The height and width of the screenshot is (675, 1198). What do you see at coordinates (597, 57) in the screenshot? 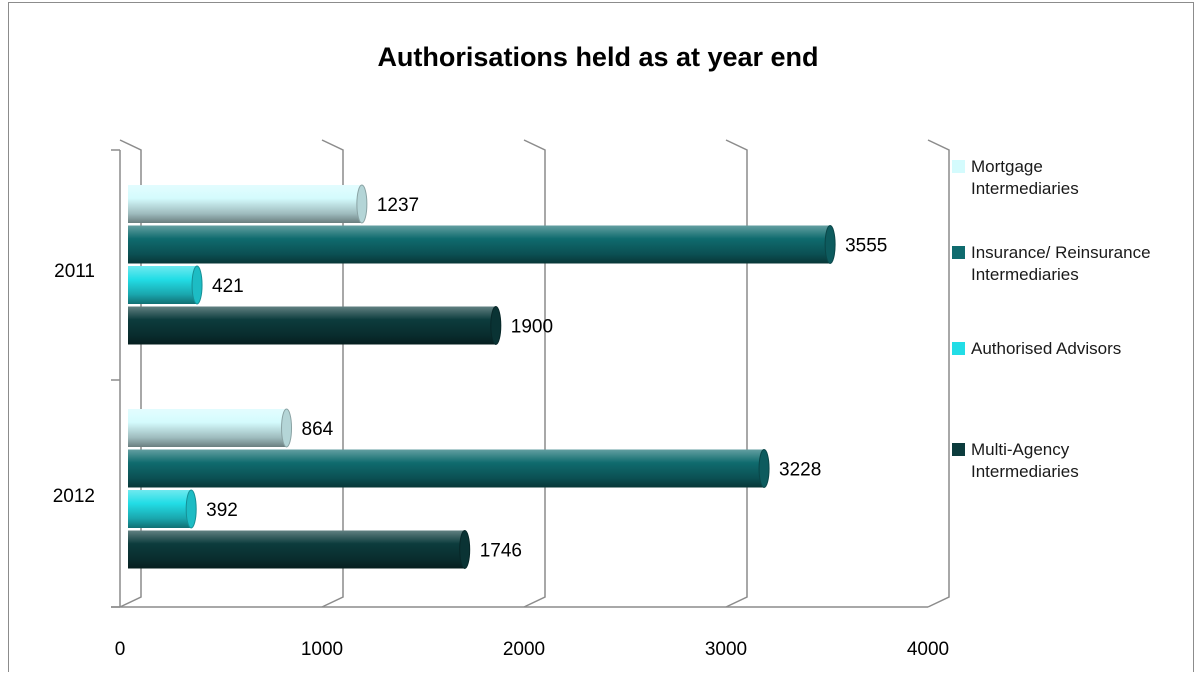
I see `chart-title: Authorisations held as at year end` at bounding box center [597, 57].